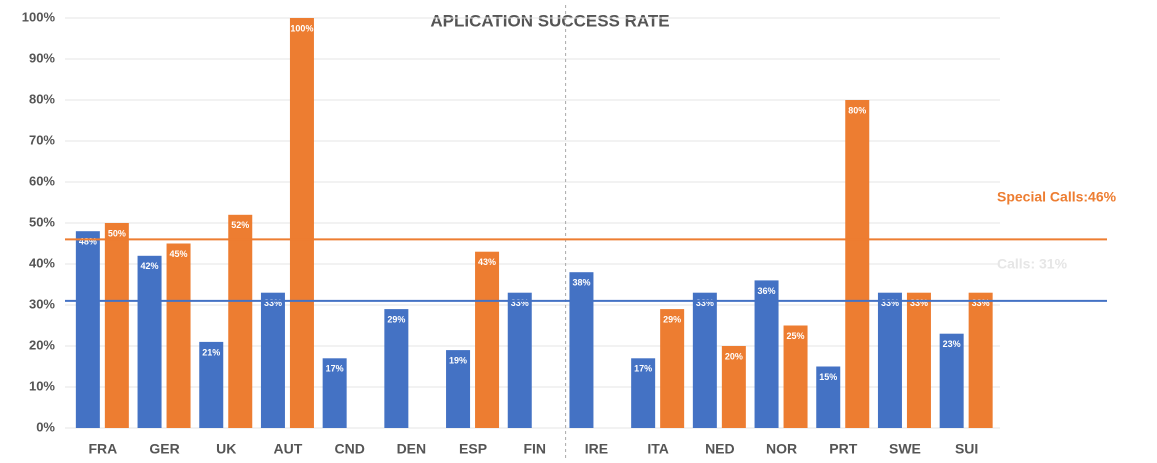  What do you see at coordinates (796, 336) in the screenshot?
I see `data-label: 25%` at bounding box center [796, 336].